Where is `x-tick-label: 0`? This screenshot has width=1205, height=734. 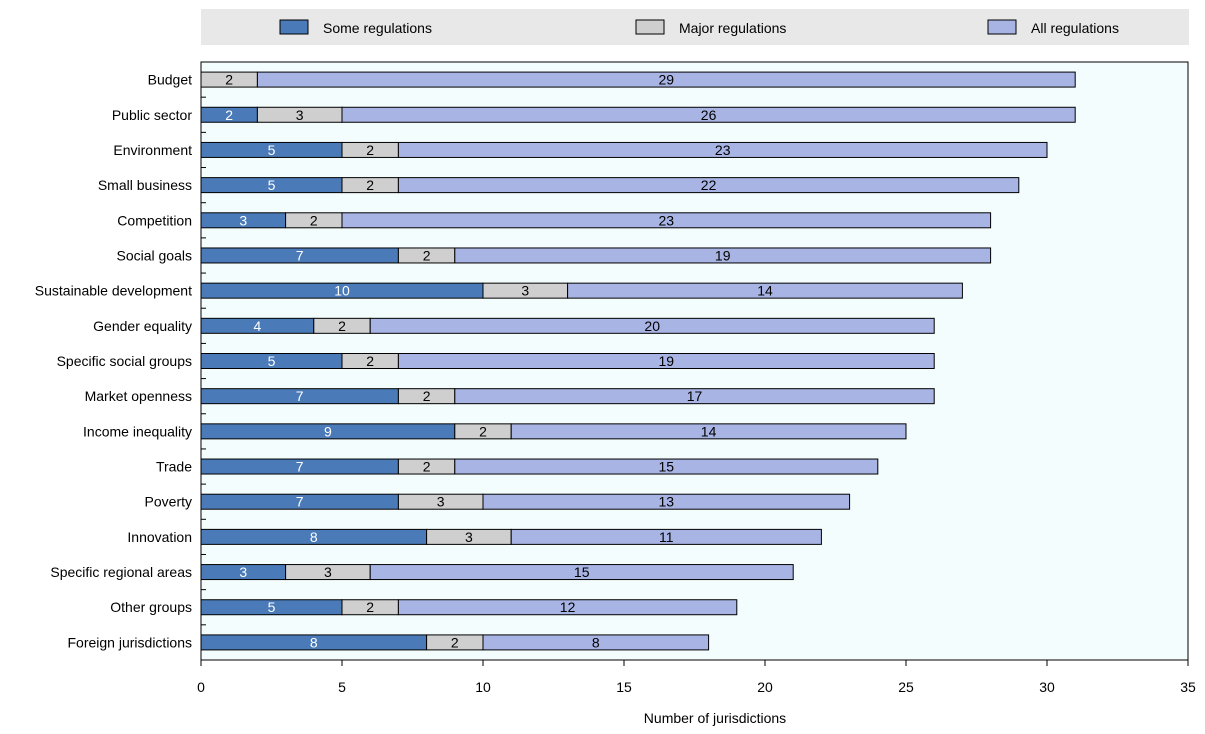
x-tick-label: 0 is located at coordinates (201, 687).